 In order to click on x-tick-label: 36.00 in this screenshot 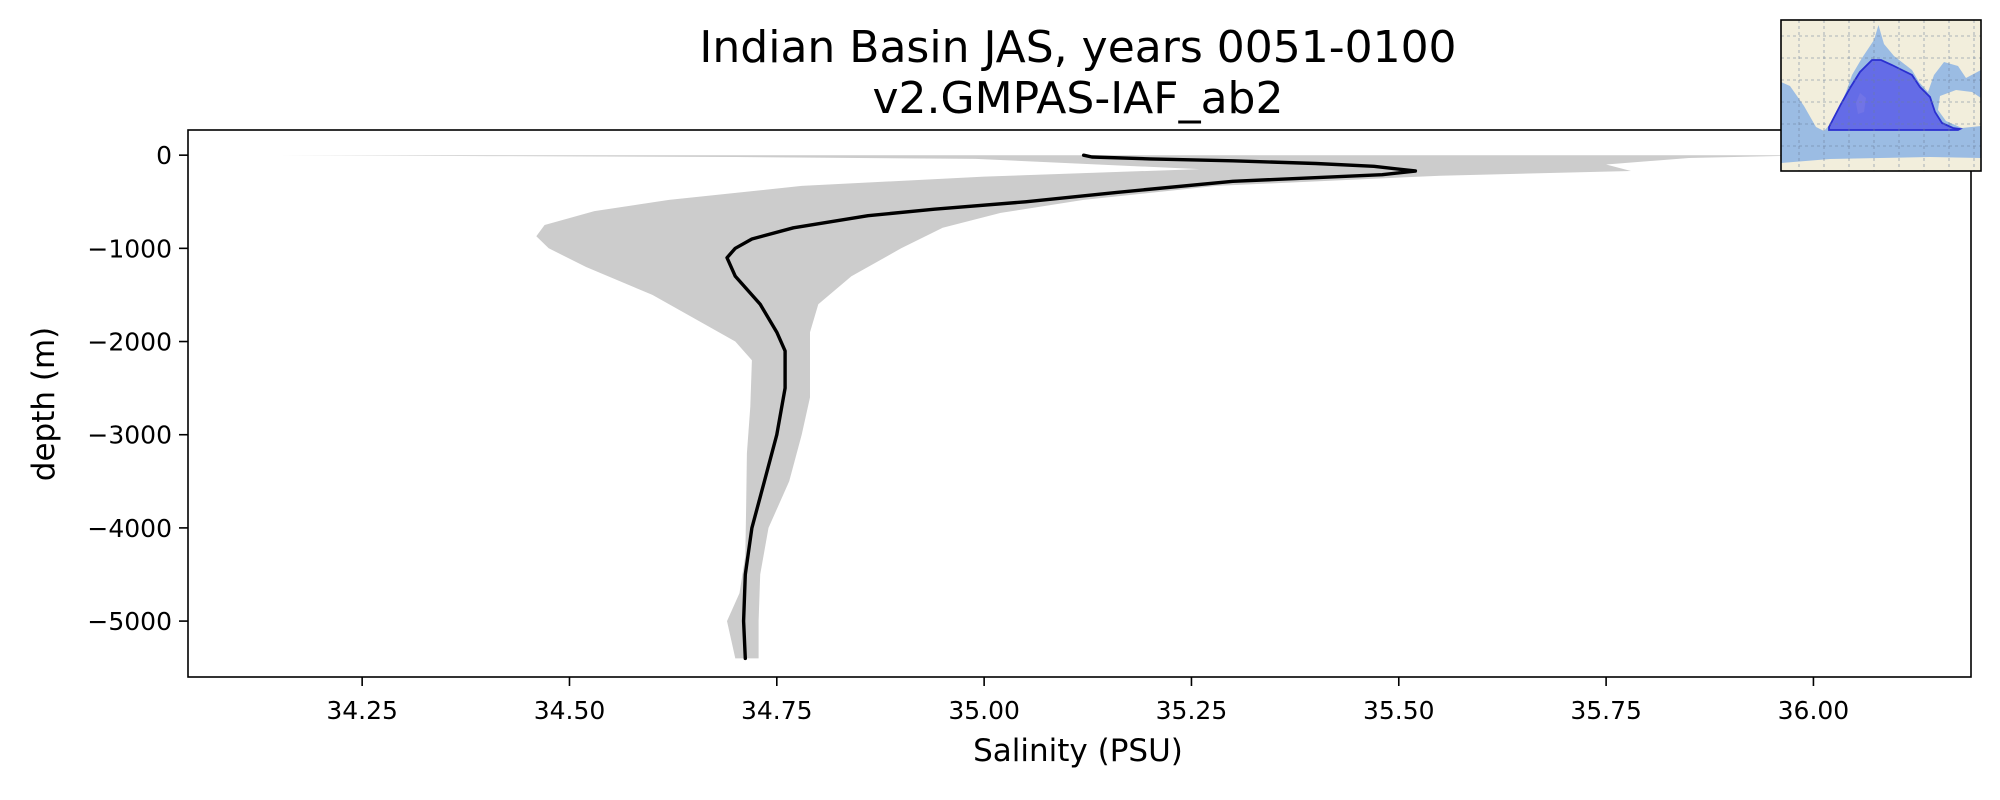, I will do `click(1814, 710)`.